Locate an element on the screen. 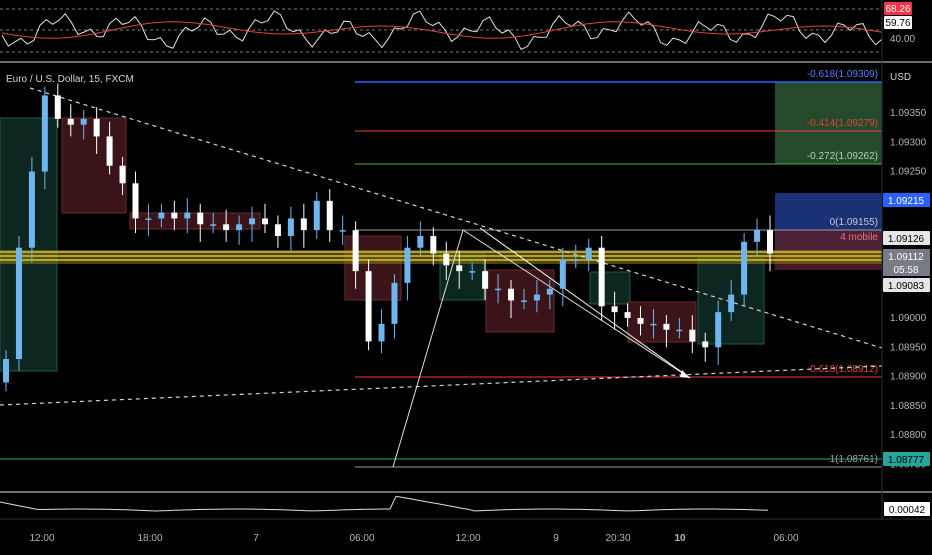 The image size is (932, 555). rsi-value-badge: 68.26 is located at coordinates (897, 9).